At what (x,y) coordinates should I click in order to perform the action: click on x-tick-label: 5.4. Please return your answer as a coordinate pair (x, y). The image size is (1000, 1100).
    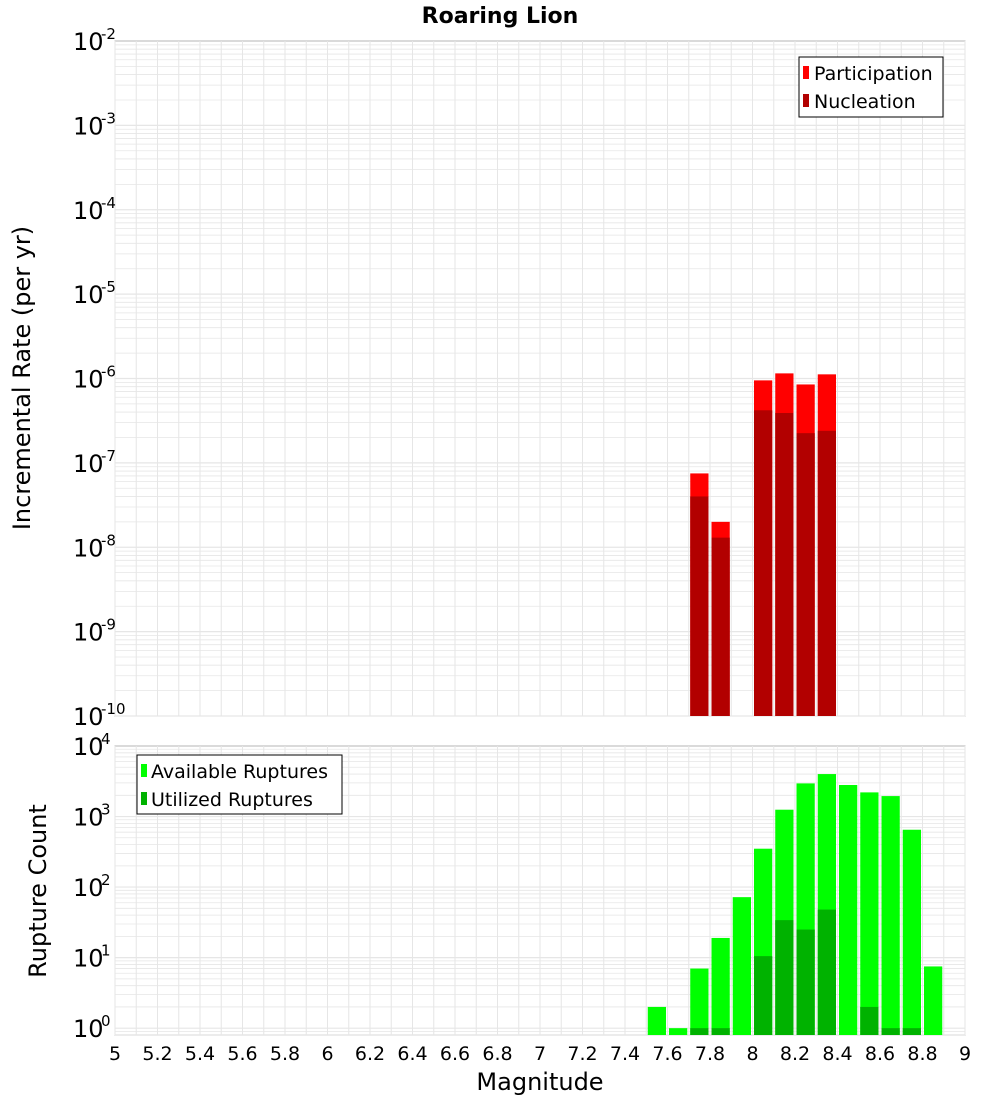
    Looking at the image, I should click on (200, 1054).